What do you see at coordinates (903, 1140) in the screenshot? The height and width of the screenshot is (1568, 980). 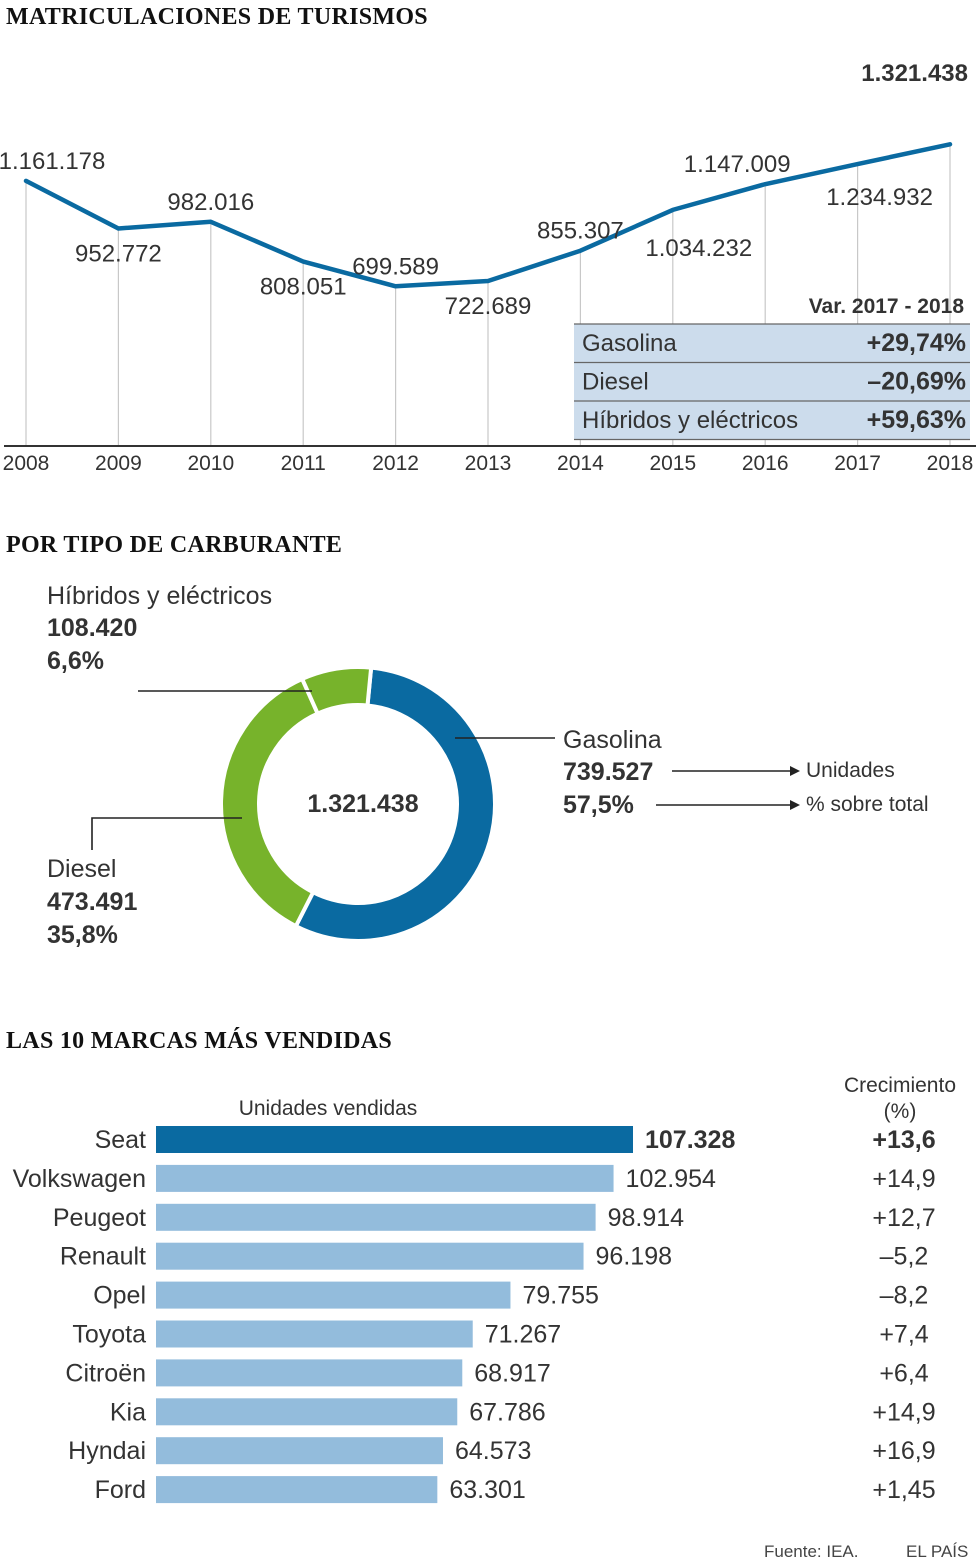 I see `growth-value-label: +13,6` at bounding box center [903, 1140].